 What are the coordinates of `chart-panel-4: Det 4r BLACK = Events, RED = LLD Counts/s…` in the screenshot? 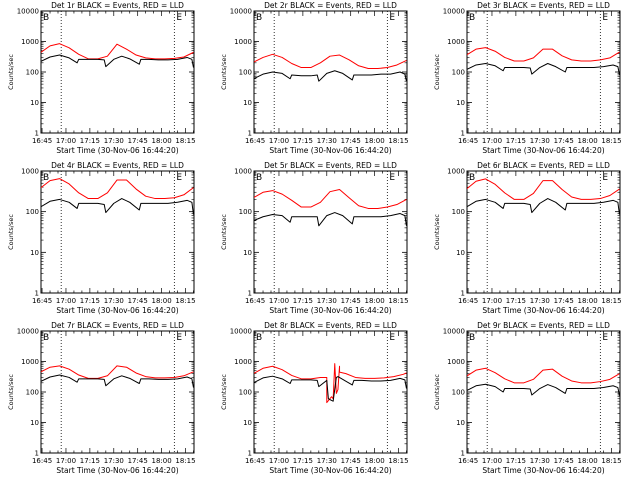 It's located at (101, 238).